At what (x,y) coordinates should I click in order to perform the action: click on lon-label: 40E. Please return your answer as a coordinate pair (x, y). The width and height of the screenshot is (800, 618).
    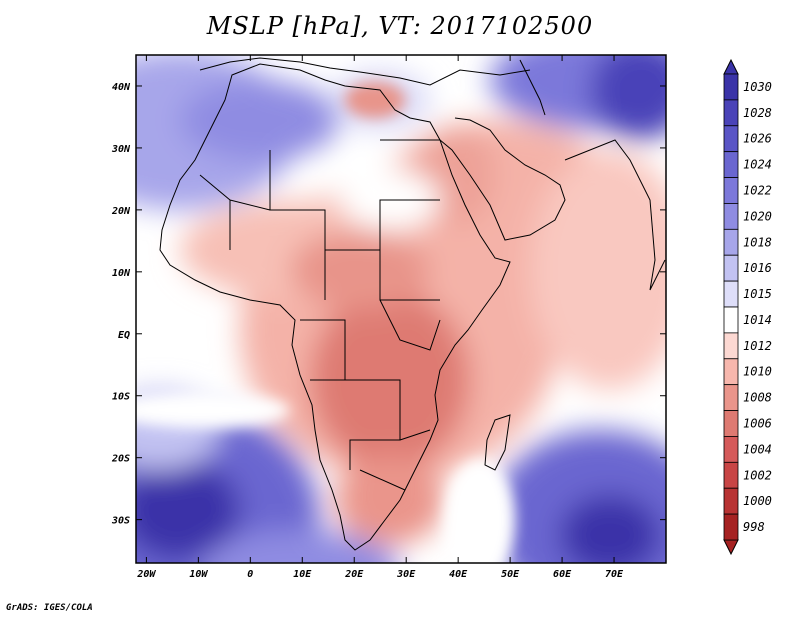
    Looking at the image, I should click on (458, 574).